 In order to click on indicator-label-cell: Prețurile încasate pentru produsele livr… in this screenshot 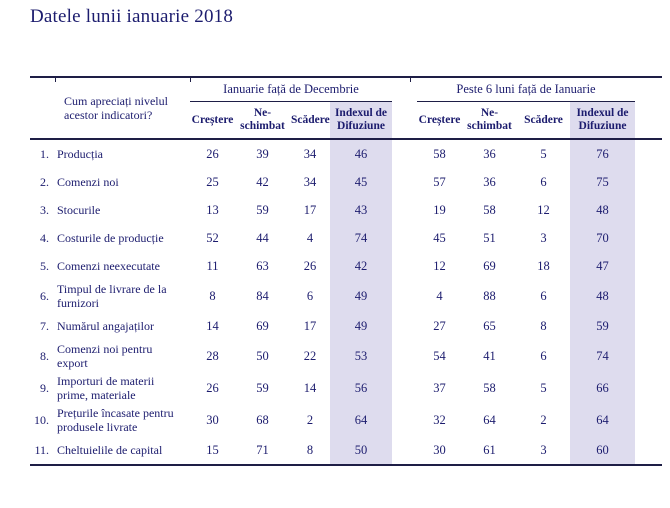, I will do `click(115, 420)`.